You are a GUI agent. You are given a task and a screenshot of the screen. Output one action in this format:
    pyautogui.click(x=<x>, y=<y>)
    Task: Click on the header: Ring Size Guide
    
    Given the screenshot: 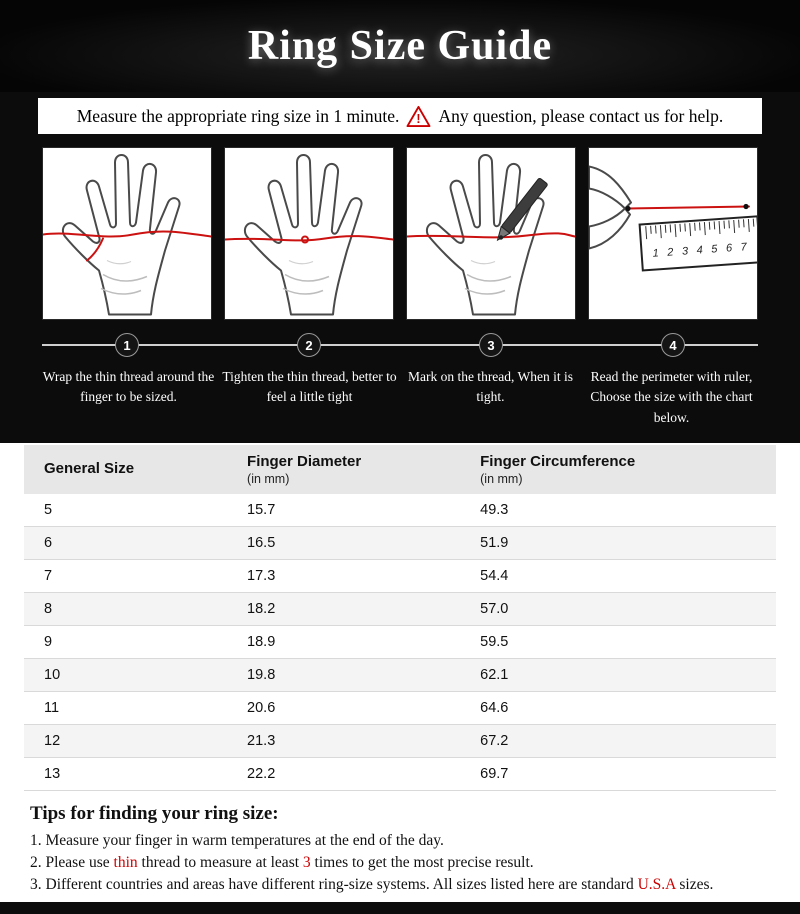 What is the action you would take?
    pyautogui.click(x=400, y=46)
    